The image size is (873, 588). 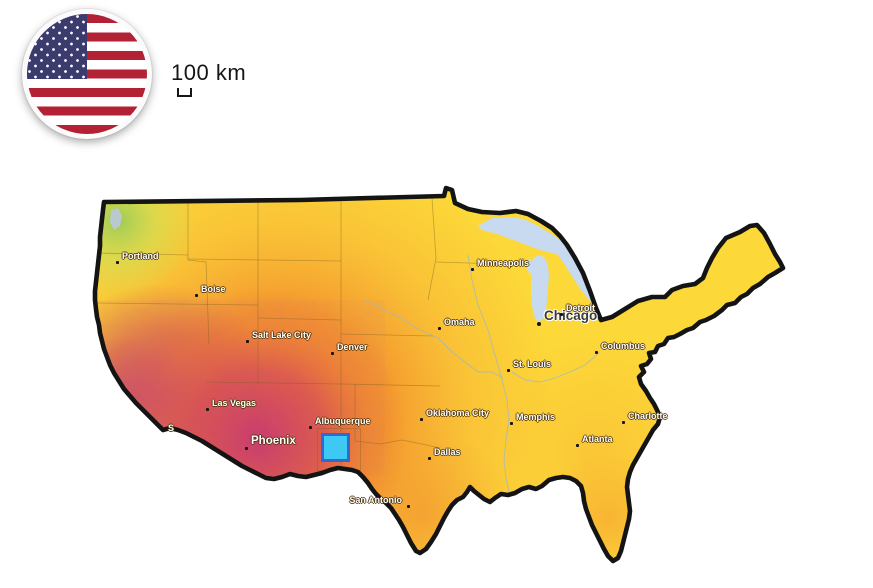 I want to click on great-lakes, so click(x=353, y=265).